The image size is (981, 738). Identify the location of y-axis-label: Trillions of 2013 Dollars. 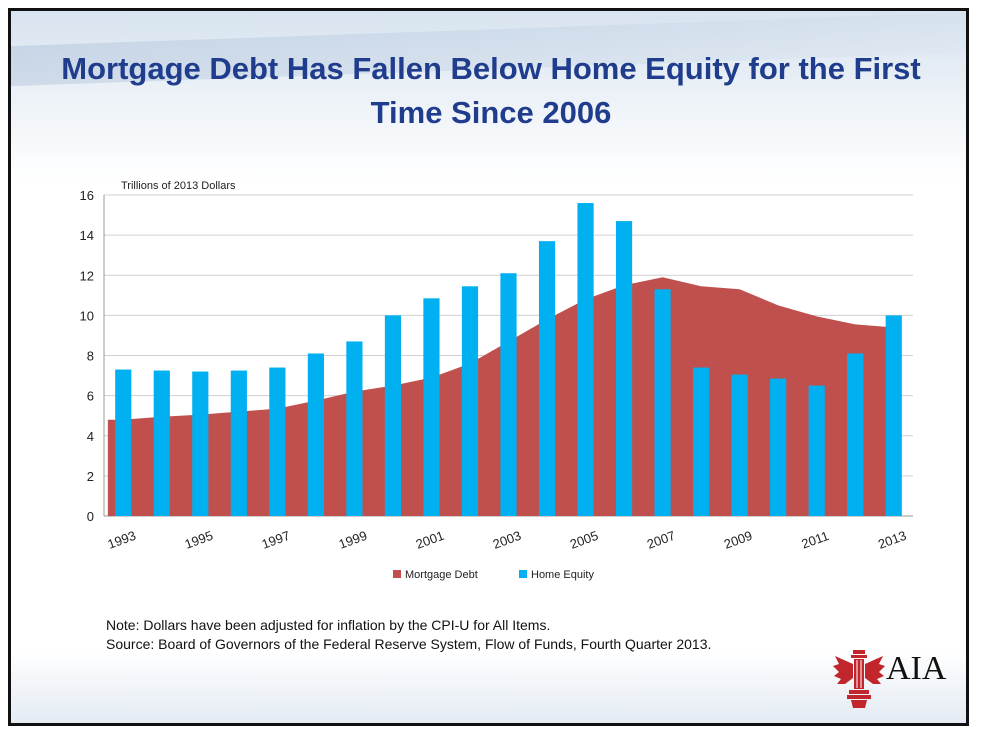
(178, 186).